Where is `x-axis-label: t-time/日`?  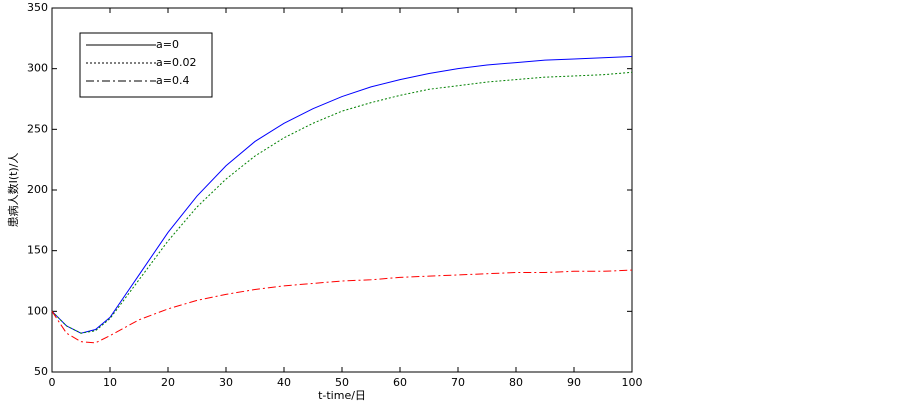
x-axis-label: t-time/日 is located at coordinates (342, 395).